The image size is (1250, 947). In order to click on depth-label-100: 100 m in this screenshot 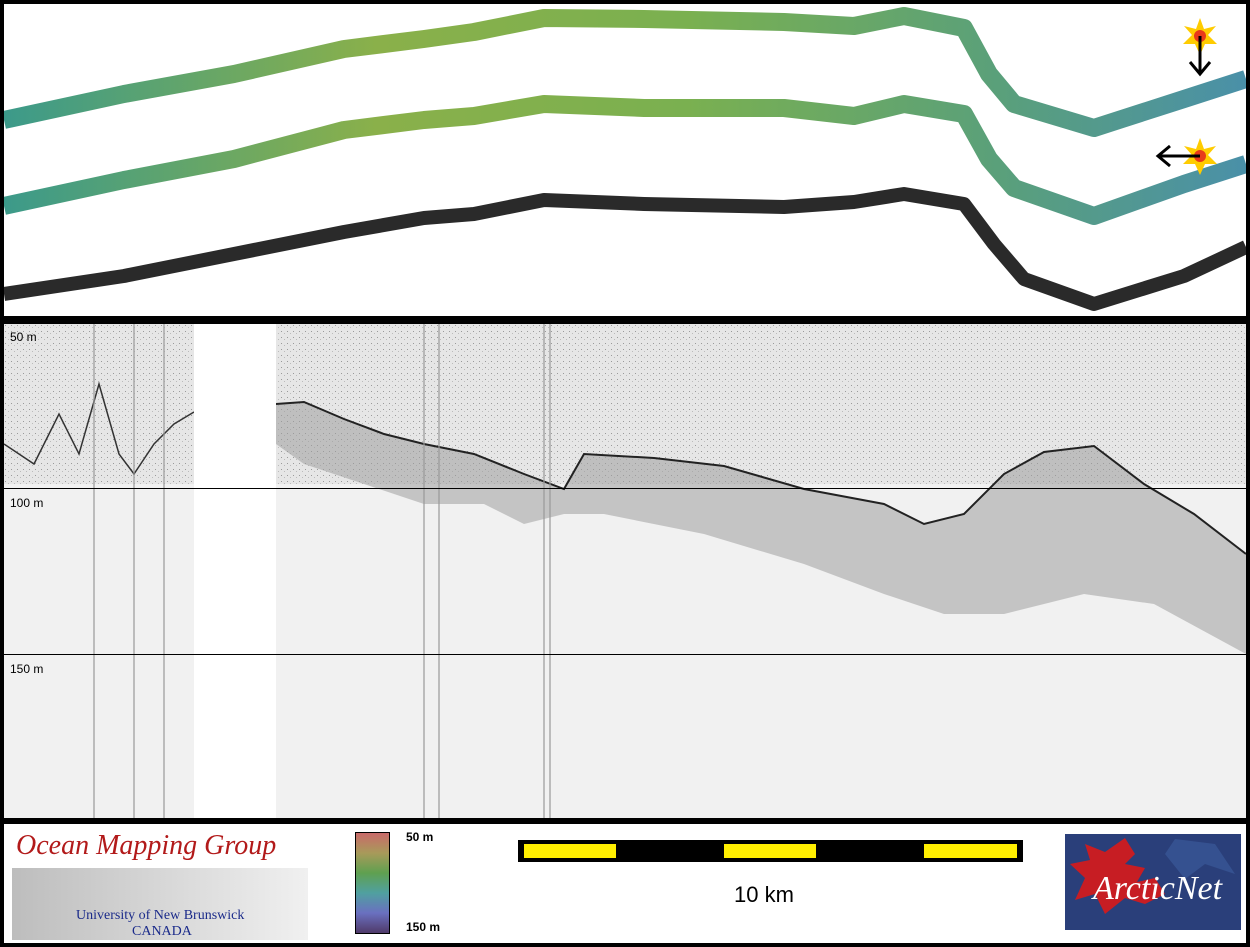, I will do `click(27, 503)`.